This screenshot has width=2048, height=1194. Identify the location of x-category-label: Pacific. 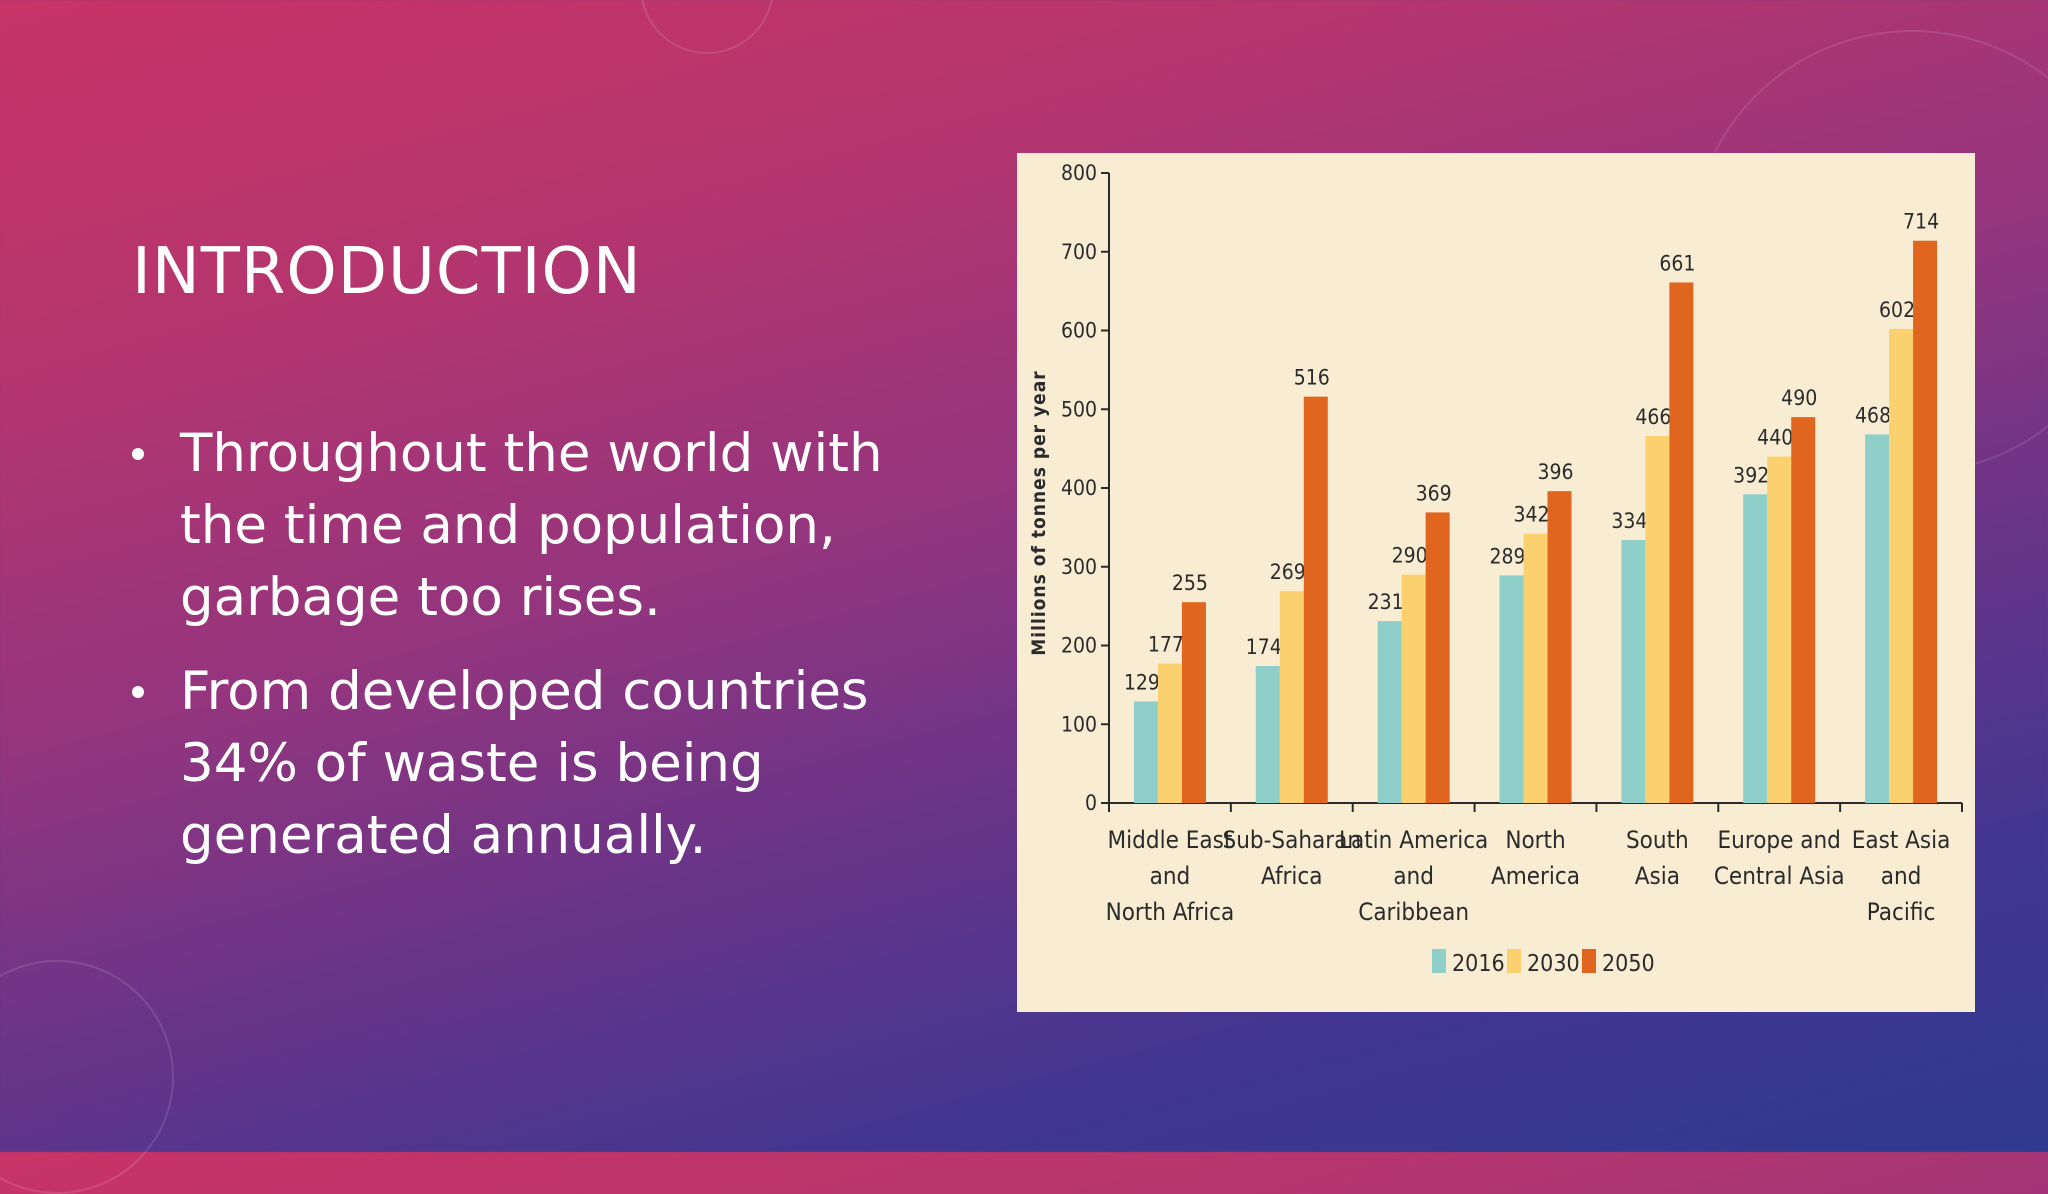
(1901, 912).